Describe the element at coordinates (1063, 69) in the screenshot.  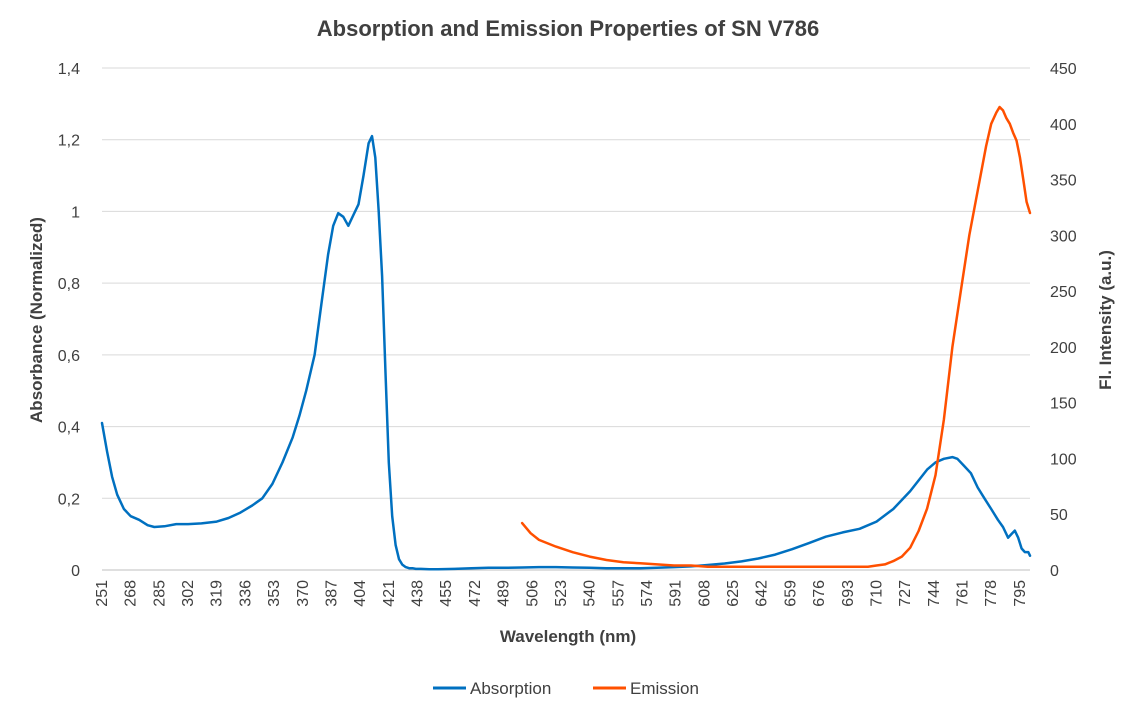
I see `y2-tick-label: 450` at that location.